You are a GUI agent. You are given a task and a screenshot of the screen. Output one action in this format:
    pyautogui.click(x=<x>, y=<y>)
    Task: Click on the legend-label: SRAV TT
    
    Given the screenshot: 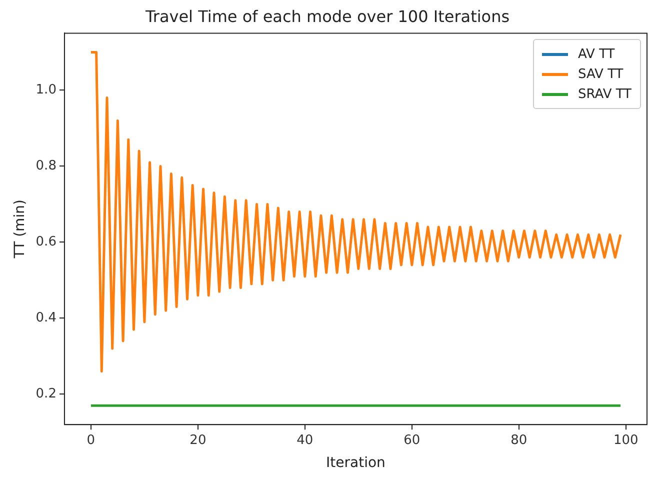 What is the action you would take?
    pyautogui.click(x=605, y=94)
    